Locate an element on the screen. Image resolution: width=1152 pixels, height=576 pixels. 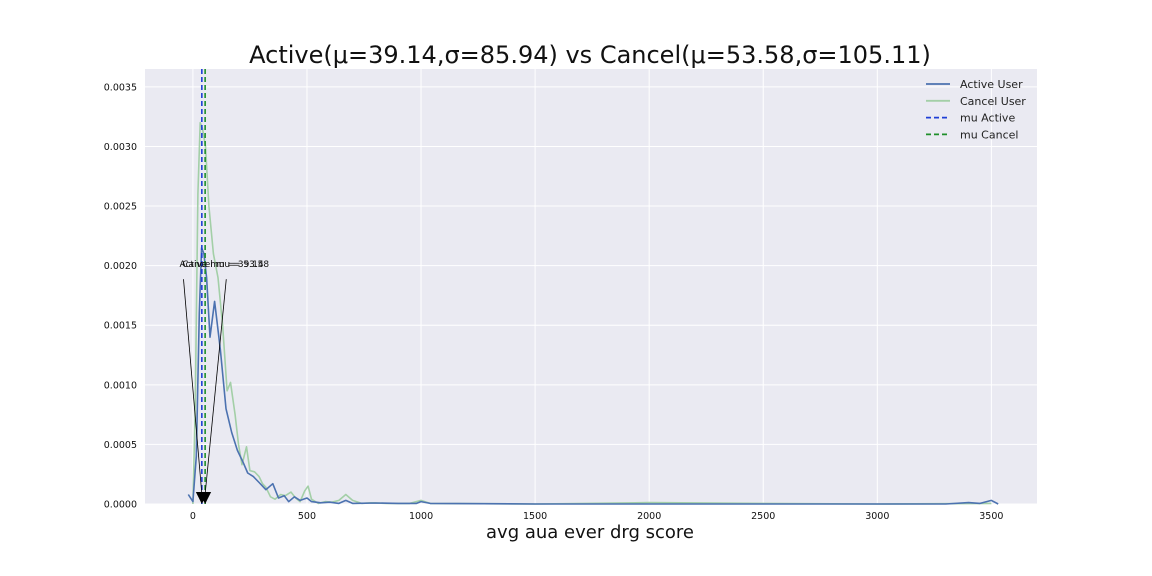
annotation-arrowhead is located at coordinates (205, 498).